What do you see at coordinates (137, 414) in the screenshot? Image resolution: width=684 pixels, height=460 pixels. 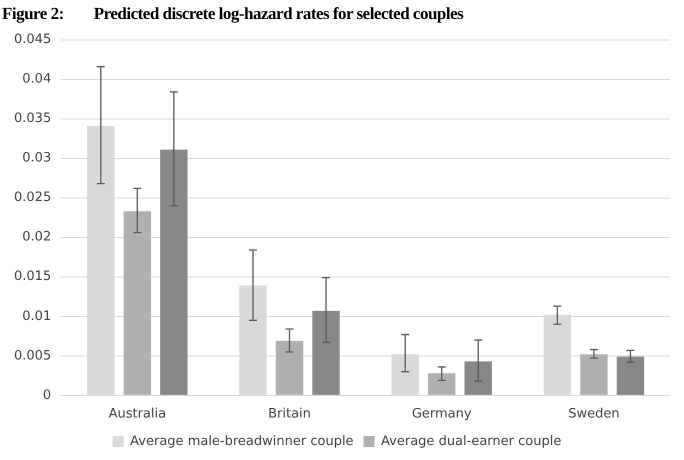 I see `x-tick-label: Australia` at bounding box center [137, 414].